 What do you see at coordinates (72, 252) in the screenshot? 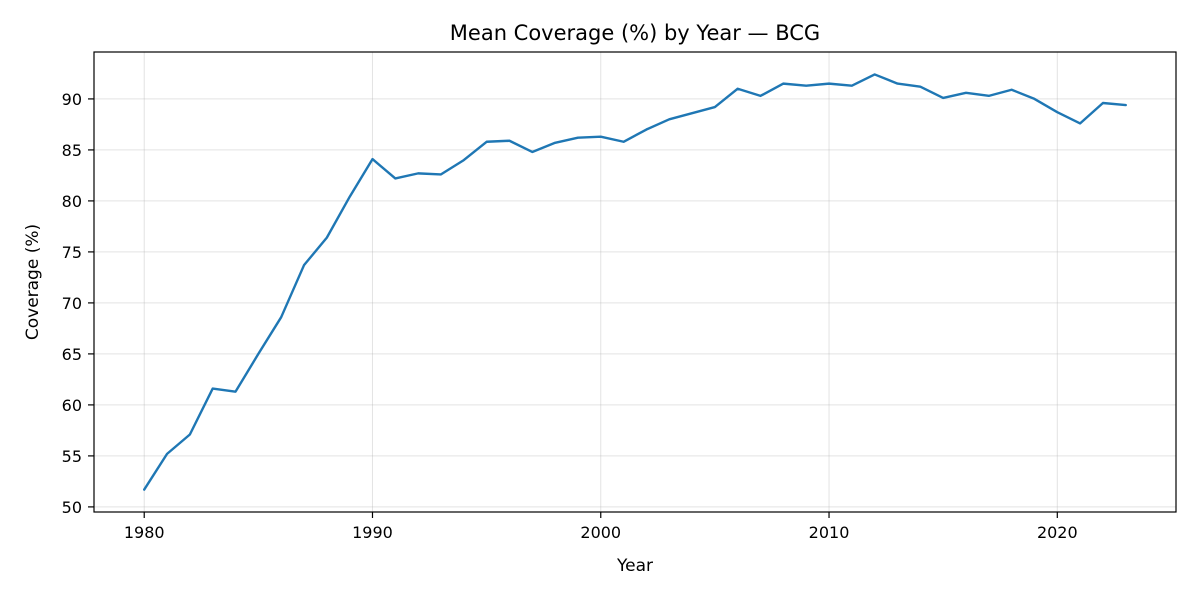
I see `y-tick-label: 75` at bounding box center [72, 252].